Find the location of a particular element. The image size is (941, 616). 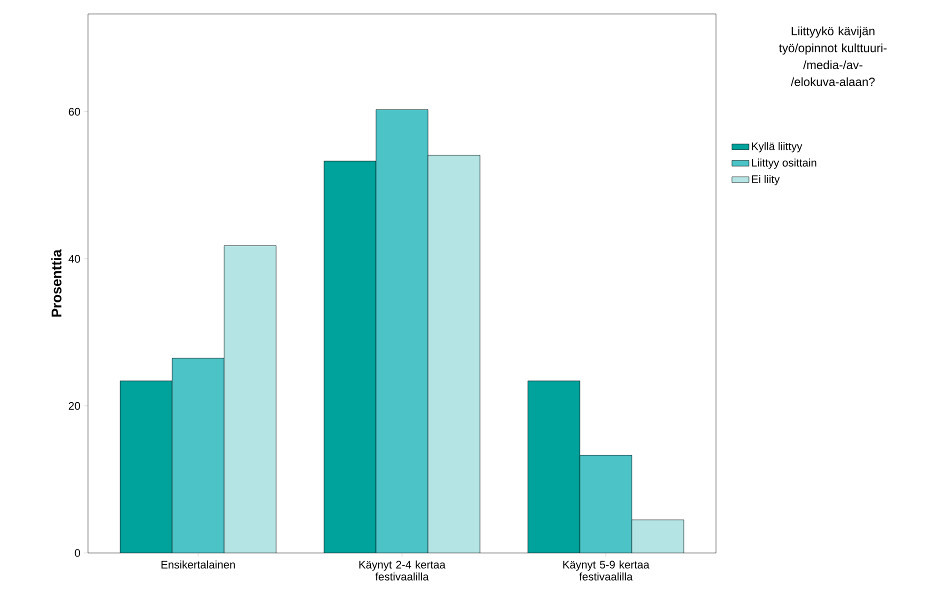

legend-label: Kyllä liittyy is located at coordinates (777, 147).